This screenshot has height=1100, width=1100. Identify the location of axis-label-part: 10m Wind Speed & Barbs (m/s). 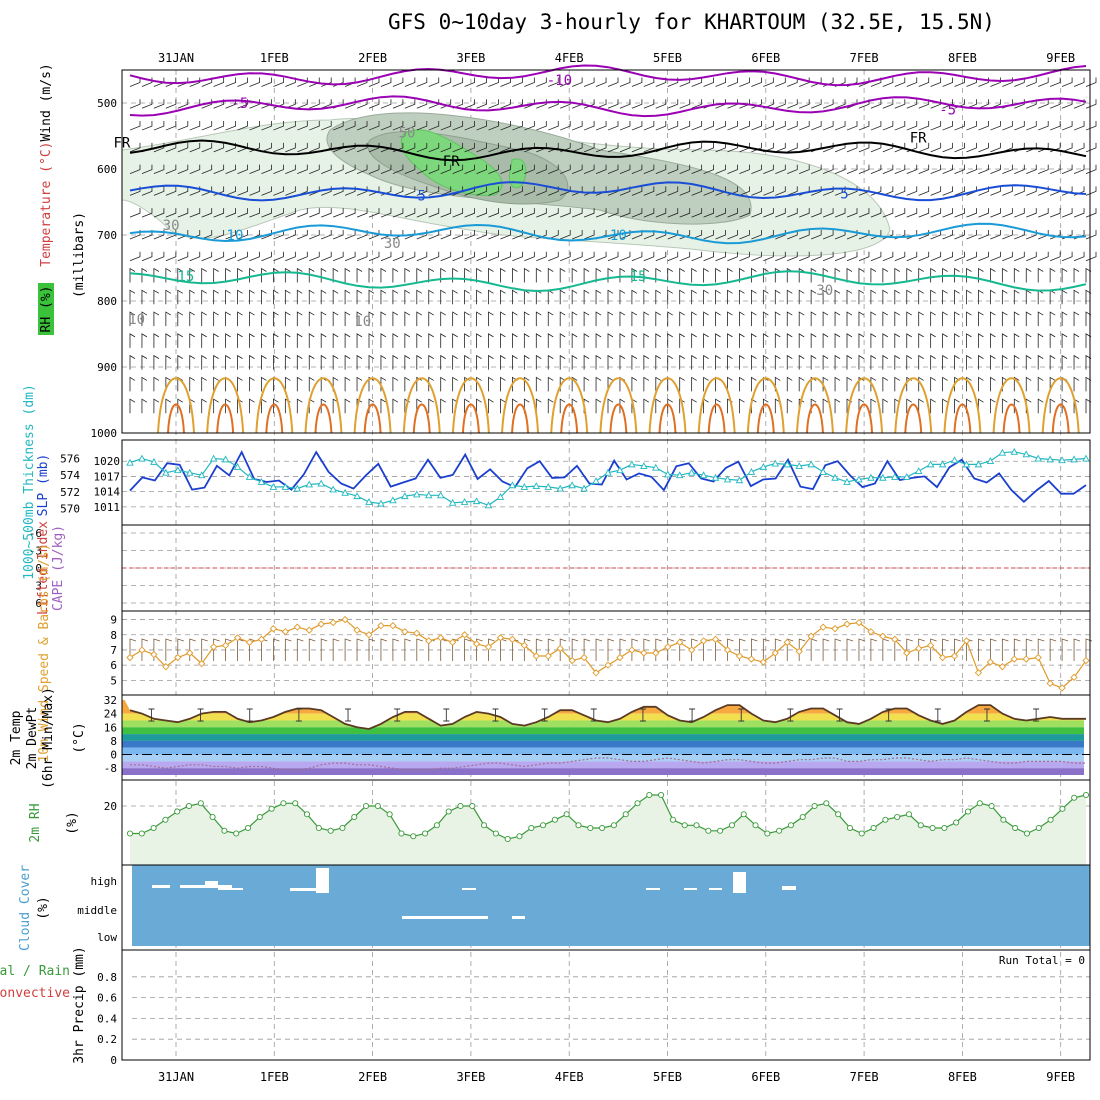
(44, 652).